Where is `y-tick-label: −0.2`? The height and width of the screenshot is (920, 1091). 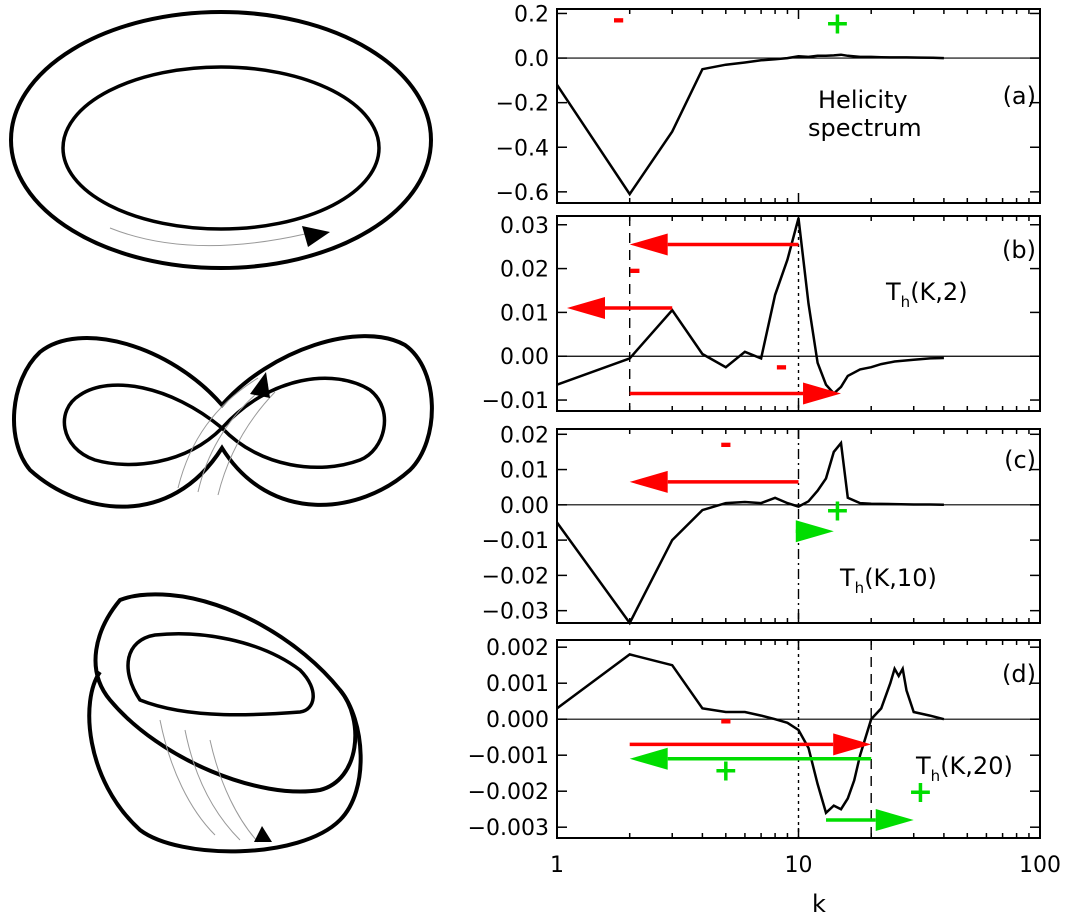 y-tick-label: −0.2 is located at coordinates (522, 104).